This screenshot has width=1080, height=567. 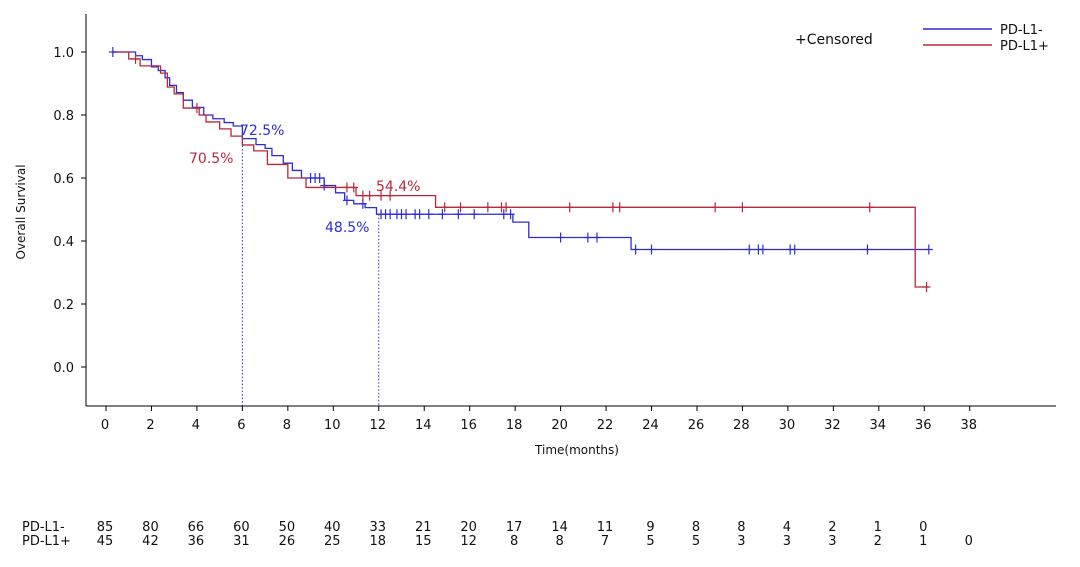 I want to click on risk-count: 66, so click(x=196, y=527).